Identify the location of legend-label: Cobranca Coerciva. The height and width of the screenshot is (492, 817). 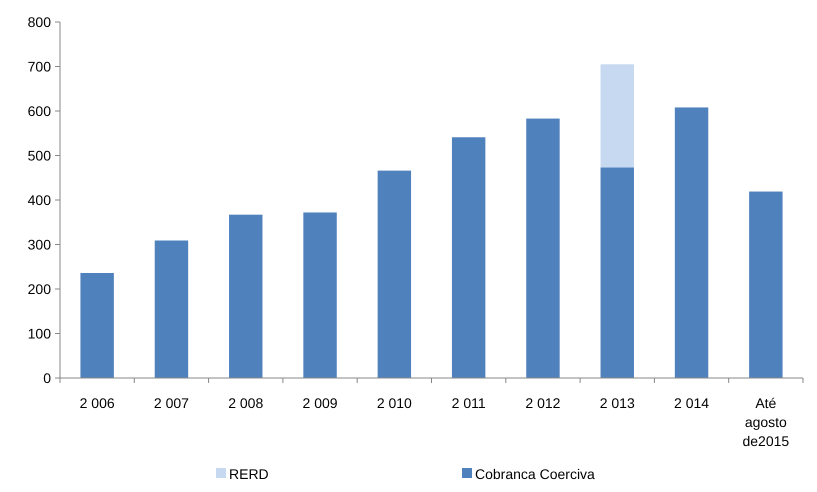
(535, 474).